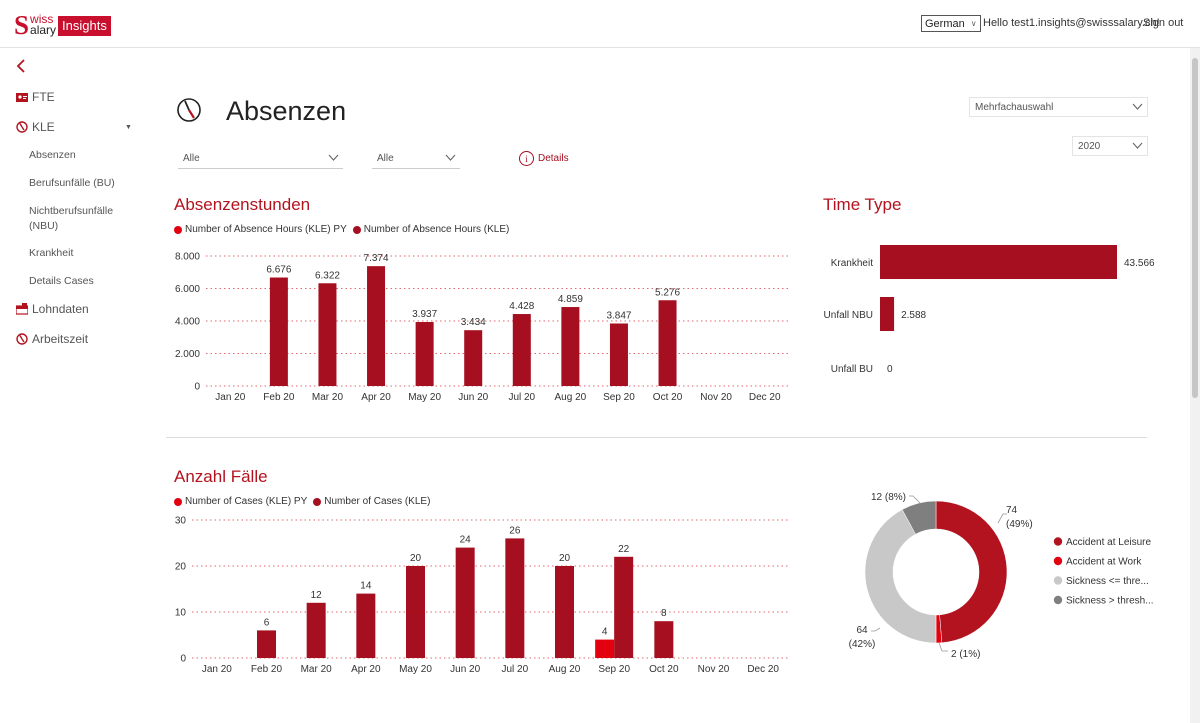 This screenshot has width=1200, height=723. I want to click on details-label: Details, so click(553, 158).